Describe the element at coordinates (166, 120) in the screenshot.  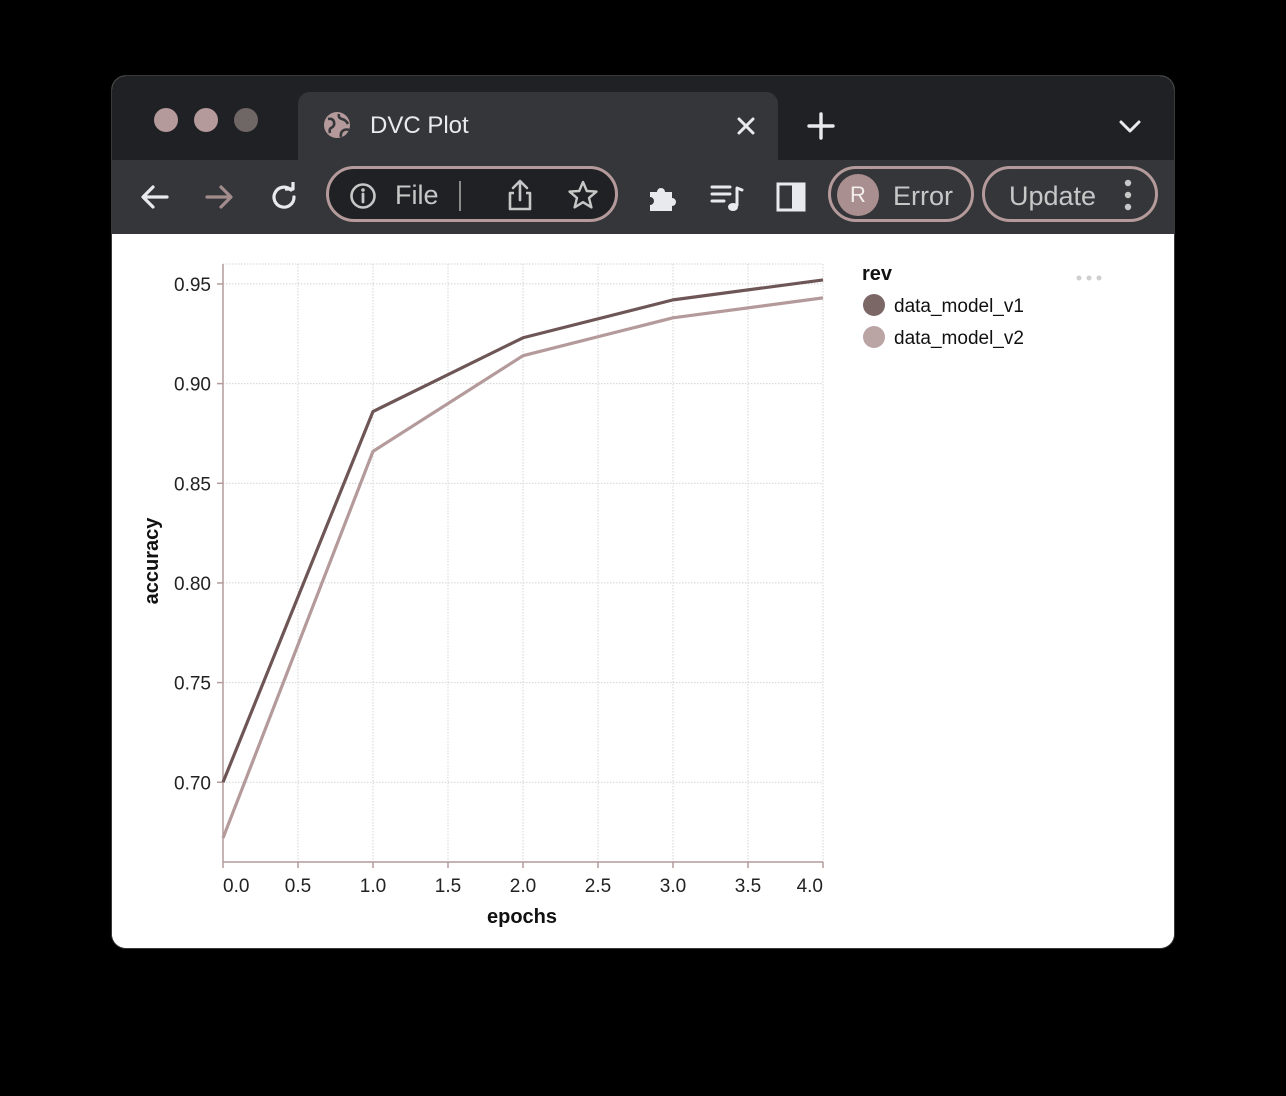
I see `close-window-button` at that location.